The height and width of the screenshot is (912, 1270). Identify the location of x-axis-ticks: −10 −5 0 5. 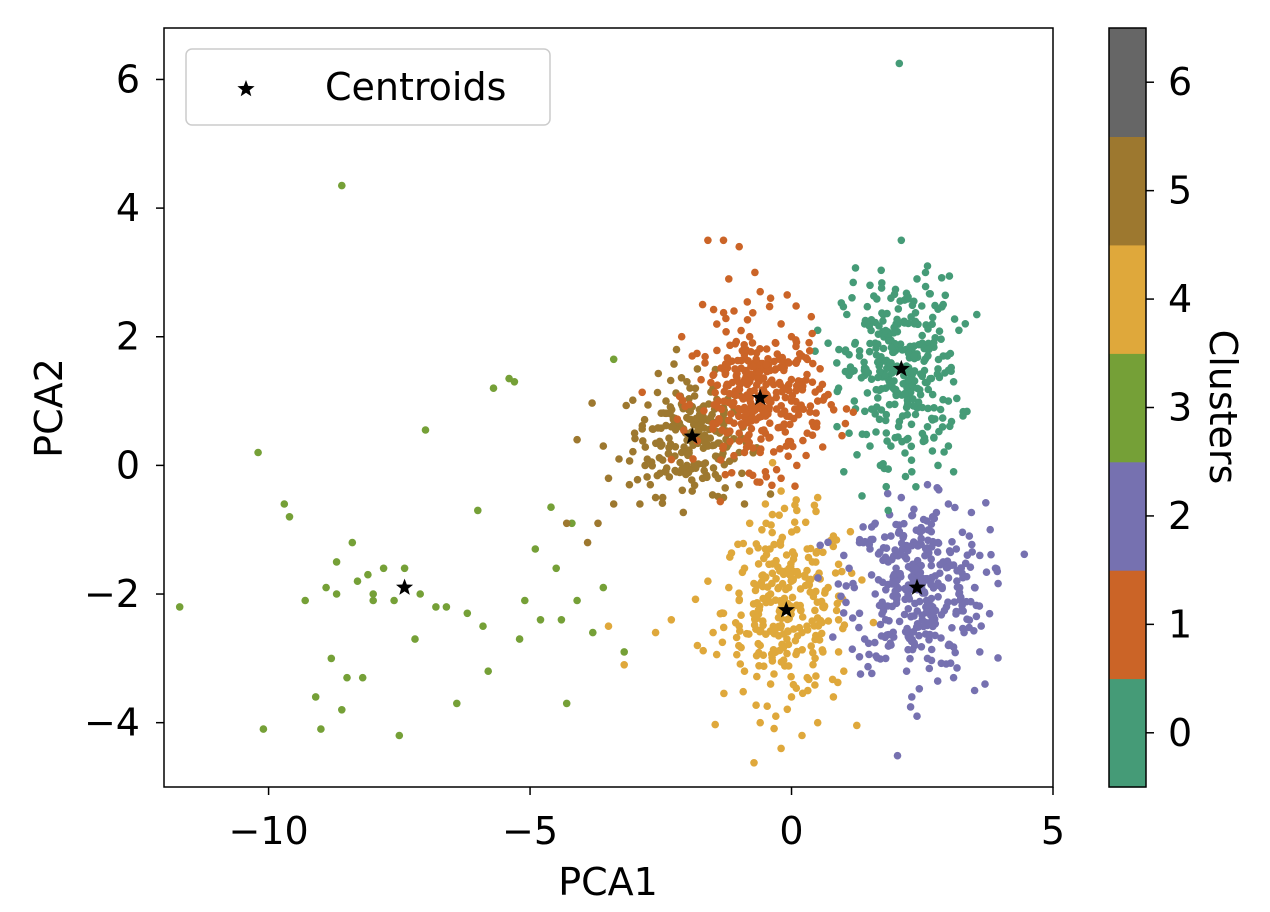
(646, 820).